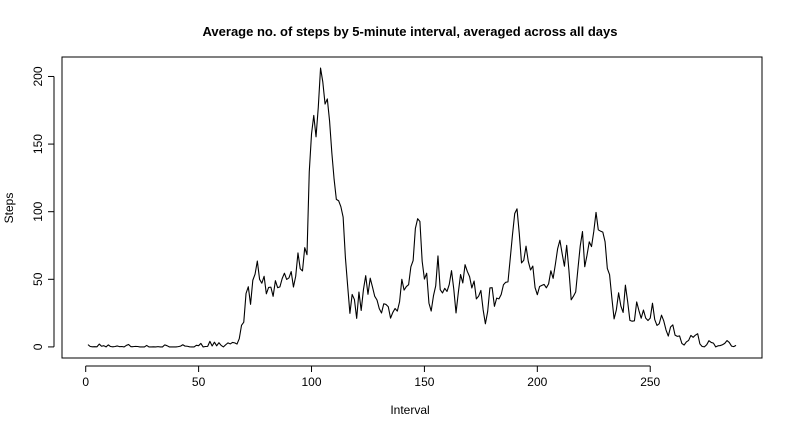 The height and width of the screenshot is (432, 792). What do you see at coordinates (38, 76) in the screenshot?
I see `y-tick-label: 200` at bounding box center [38, 76].